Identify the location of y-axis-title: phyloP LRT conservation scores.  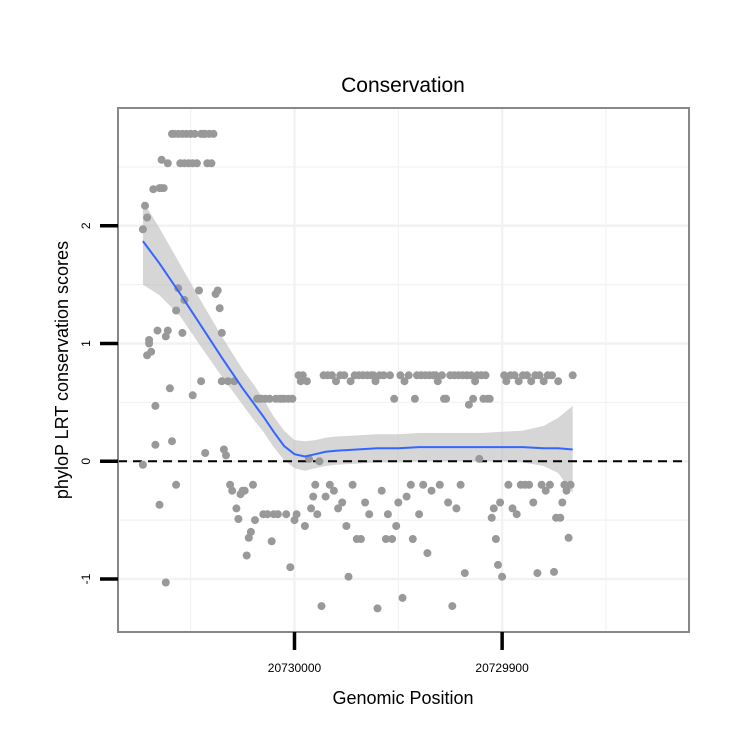
(62, 370).